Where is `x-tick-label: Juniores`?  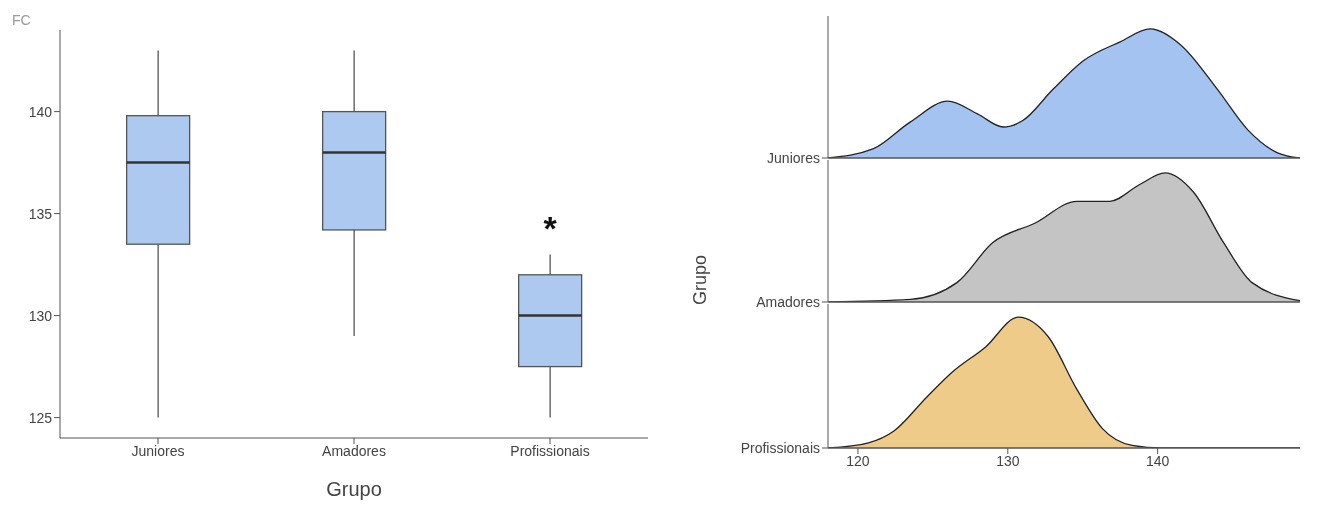
x-tick-label: Juniores is located at coordinates (158, 450).